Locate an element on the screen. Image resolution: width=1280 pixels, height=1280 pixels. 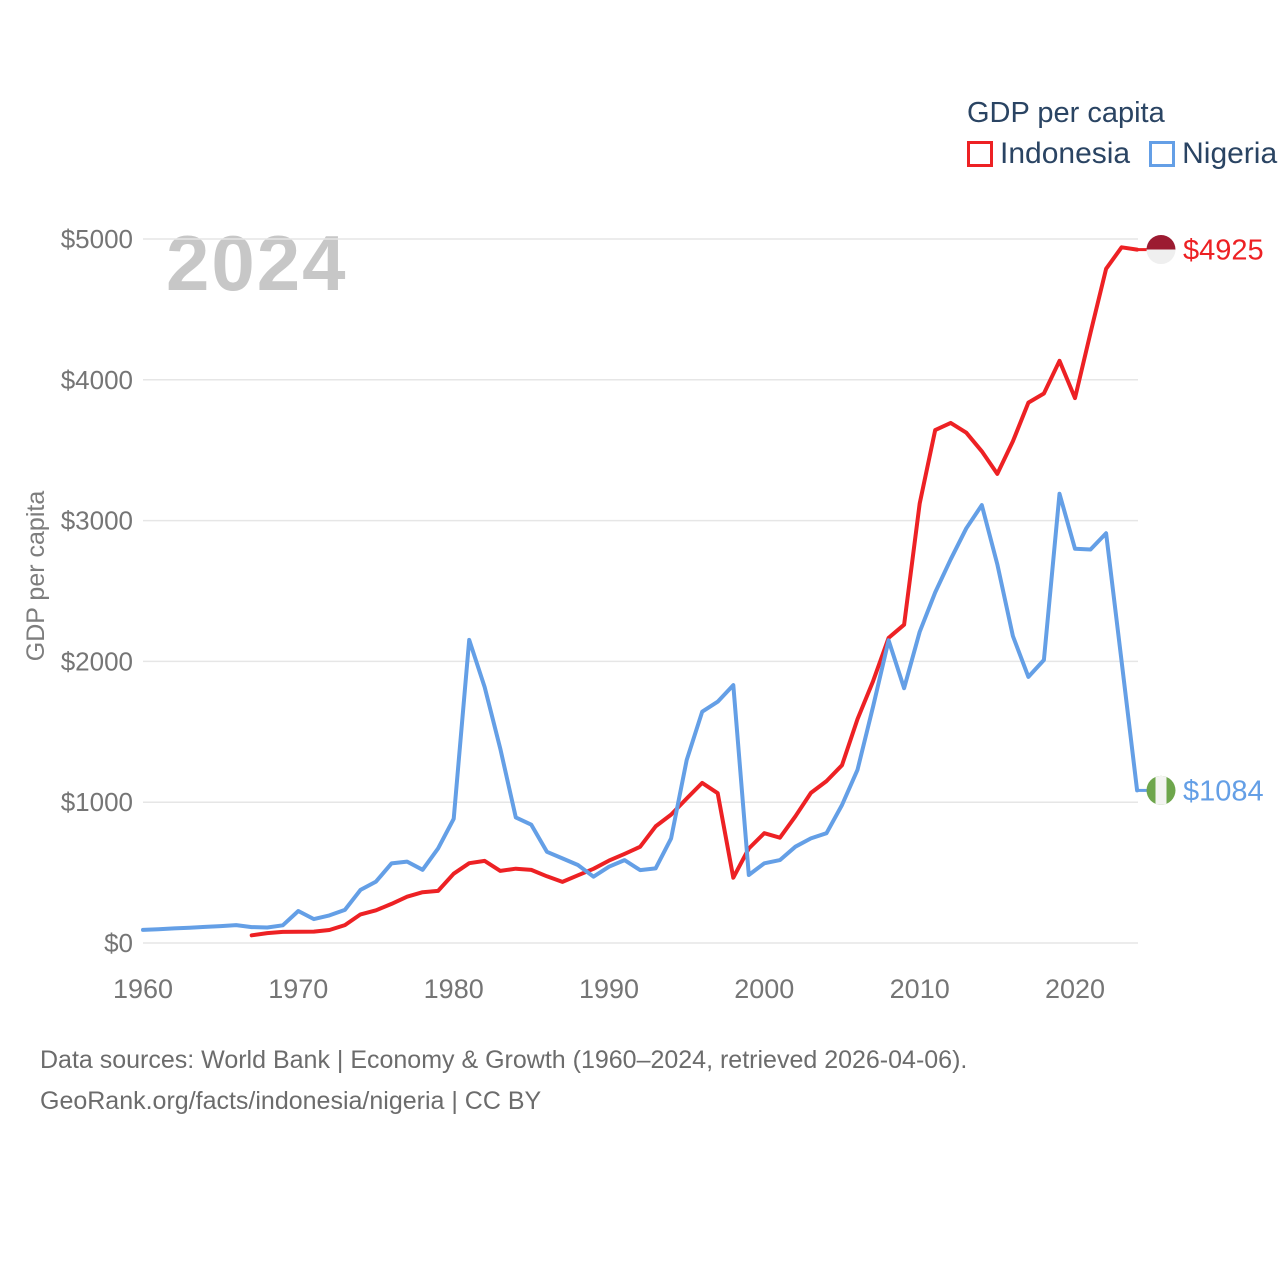
nigeria-end-label: $1084 is located at coordinates (1223, 791).